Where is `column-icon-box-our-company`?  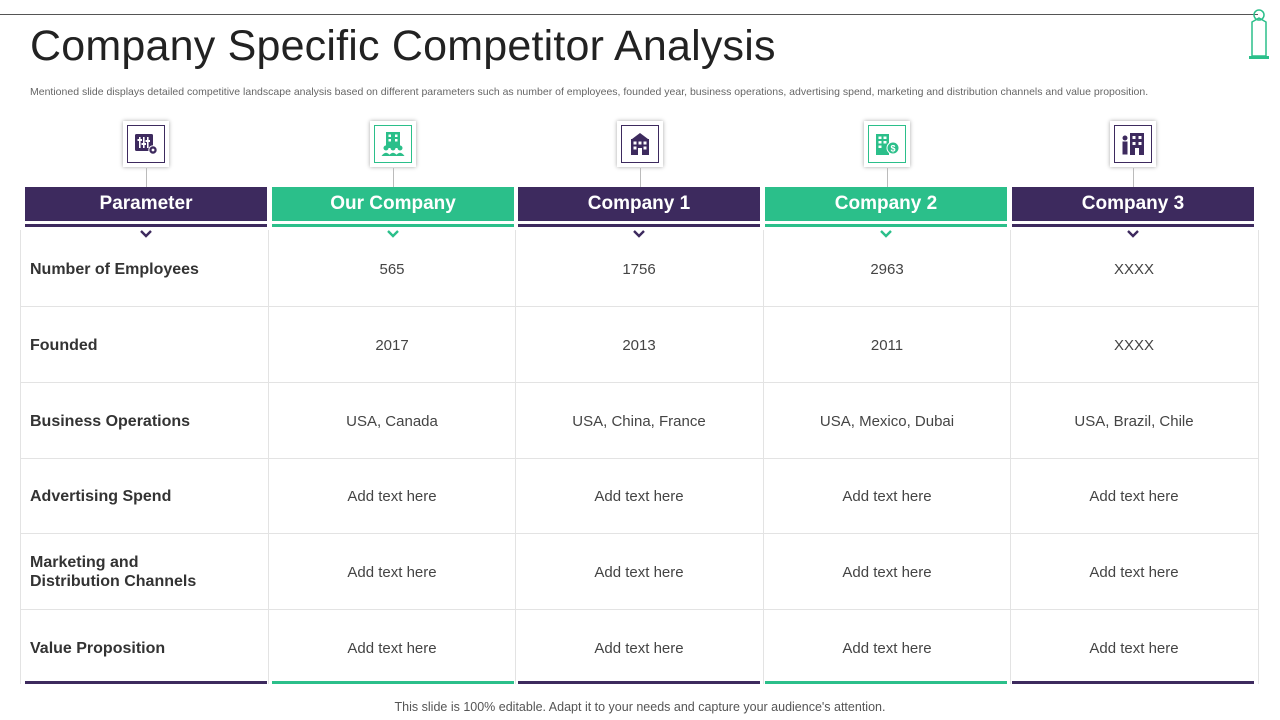 column-icon-box-our-company is located at coordinates (393, 144).